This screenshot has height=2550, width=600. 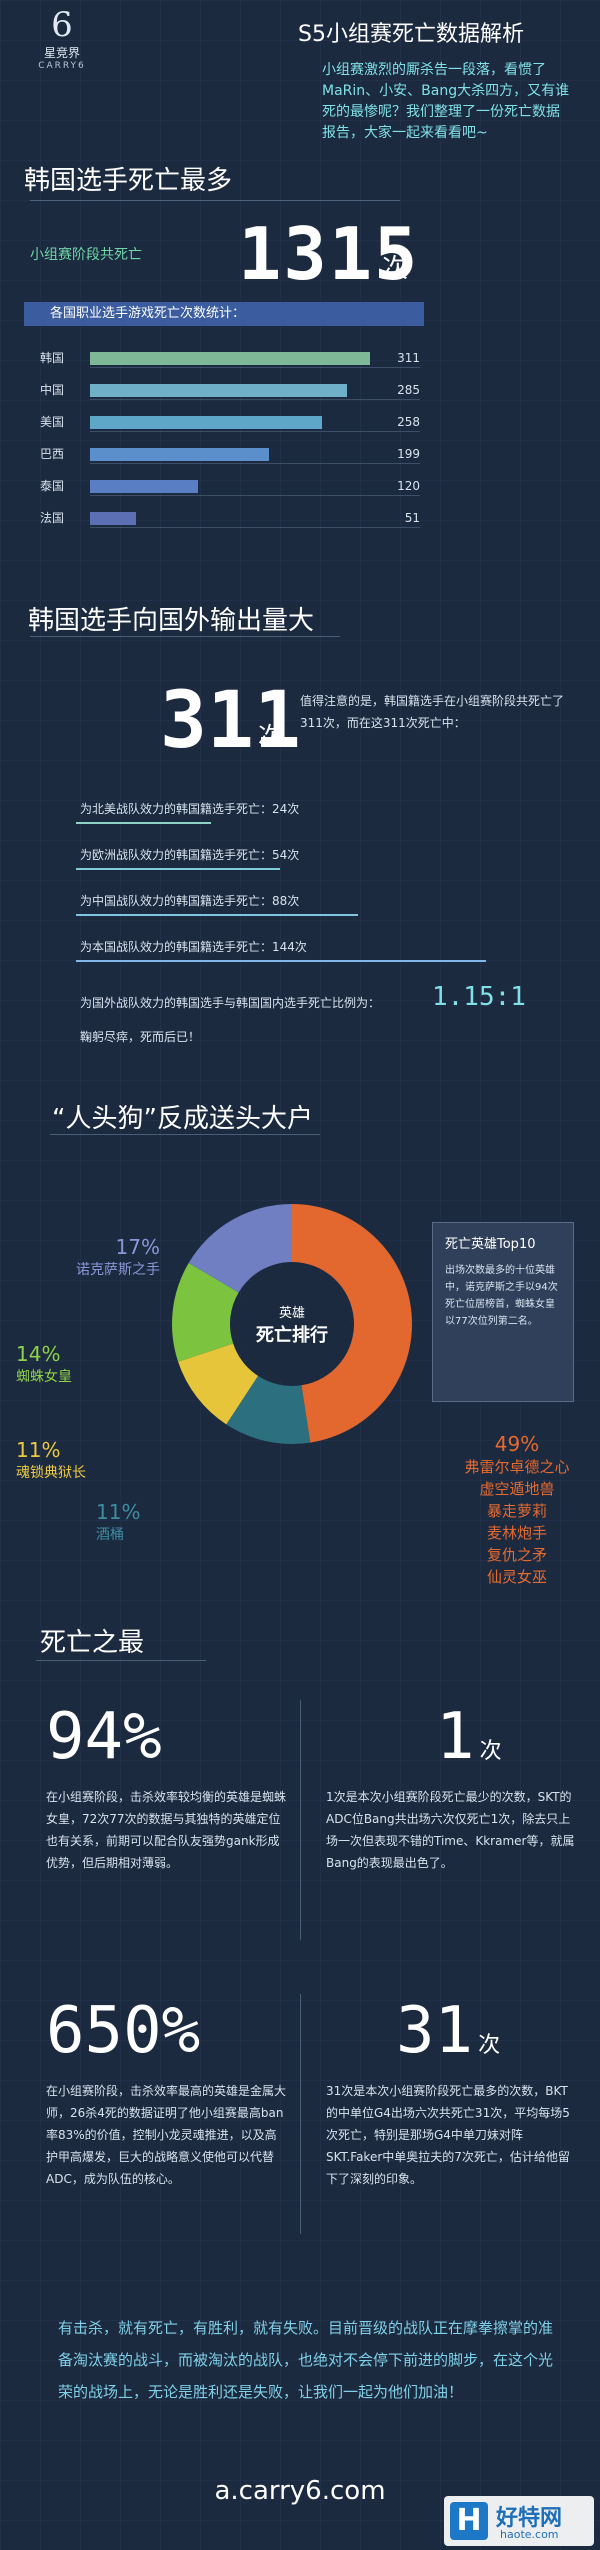 I want to click on section1-title: 韩国选手死亡最多, so click(x=128, y=181).